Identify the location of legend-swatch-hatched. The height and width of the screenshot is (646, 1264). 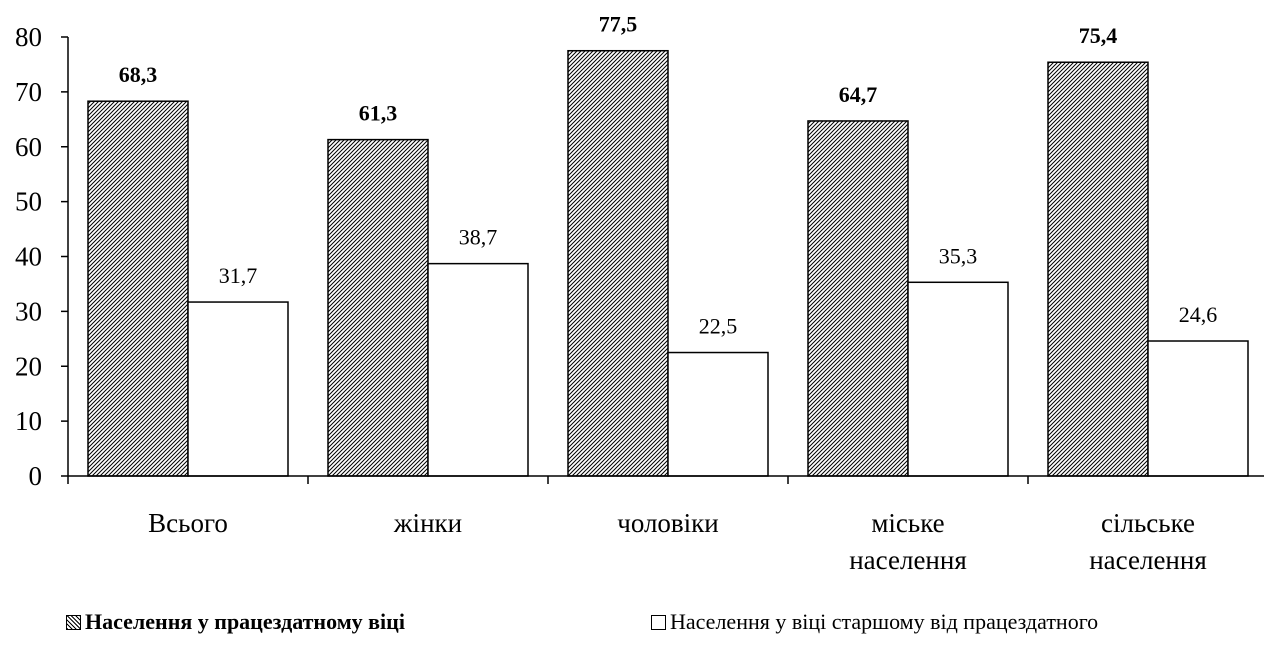
(73, 622).